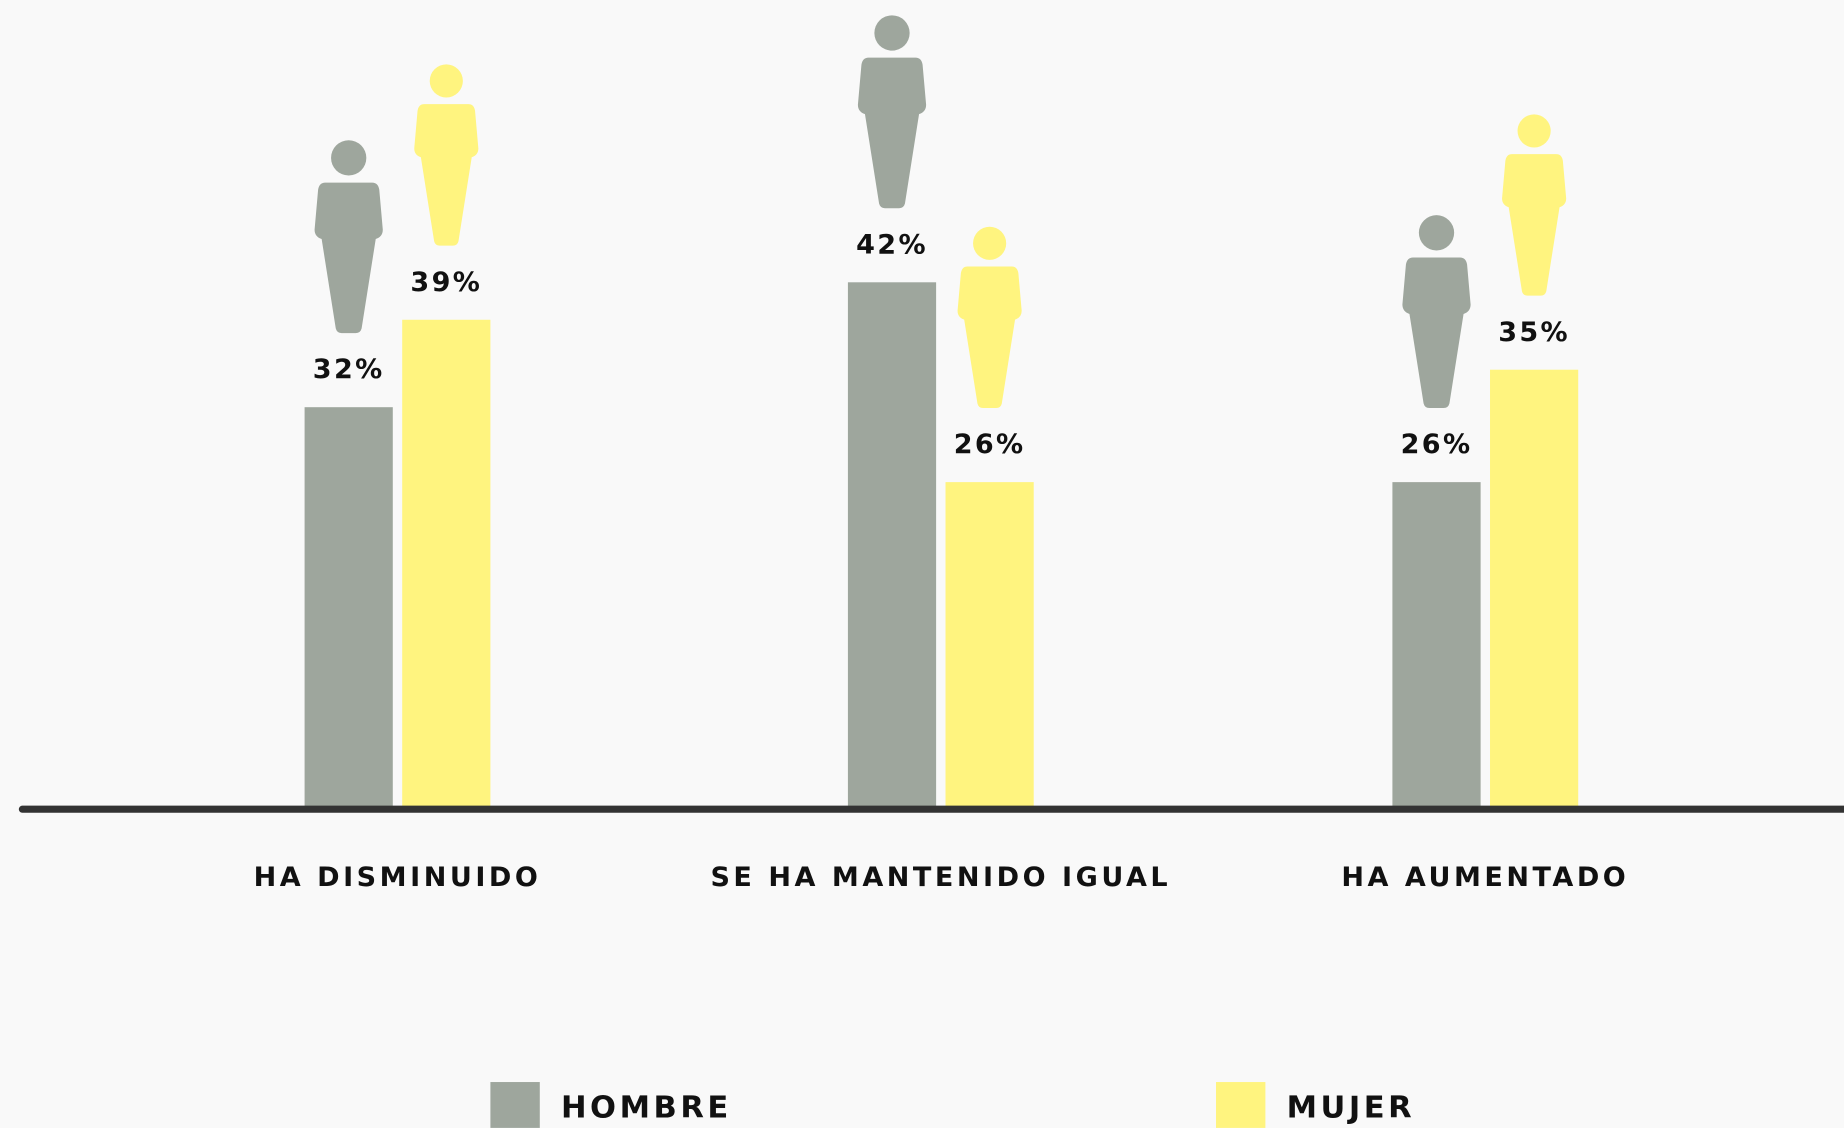 Image resolution: width=1844 pixels, height=1128 pixels. Describe the element at coordinates (646, 1108) in the screenshot. I see `legend-label: HOMBRE` at that location.